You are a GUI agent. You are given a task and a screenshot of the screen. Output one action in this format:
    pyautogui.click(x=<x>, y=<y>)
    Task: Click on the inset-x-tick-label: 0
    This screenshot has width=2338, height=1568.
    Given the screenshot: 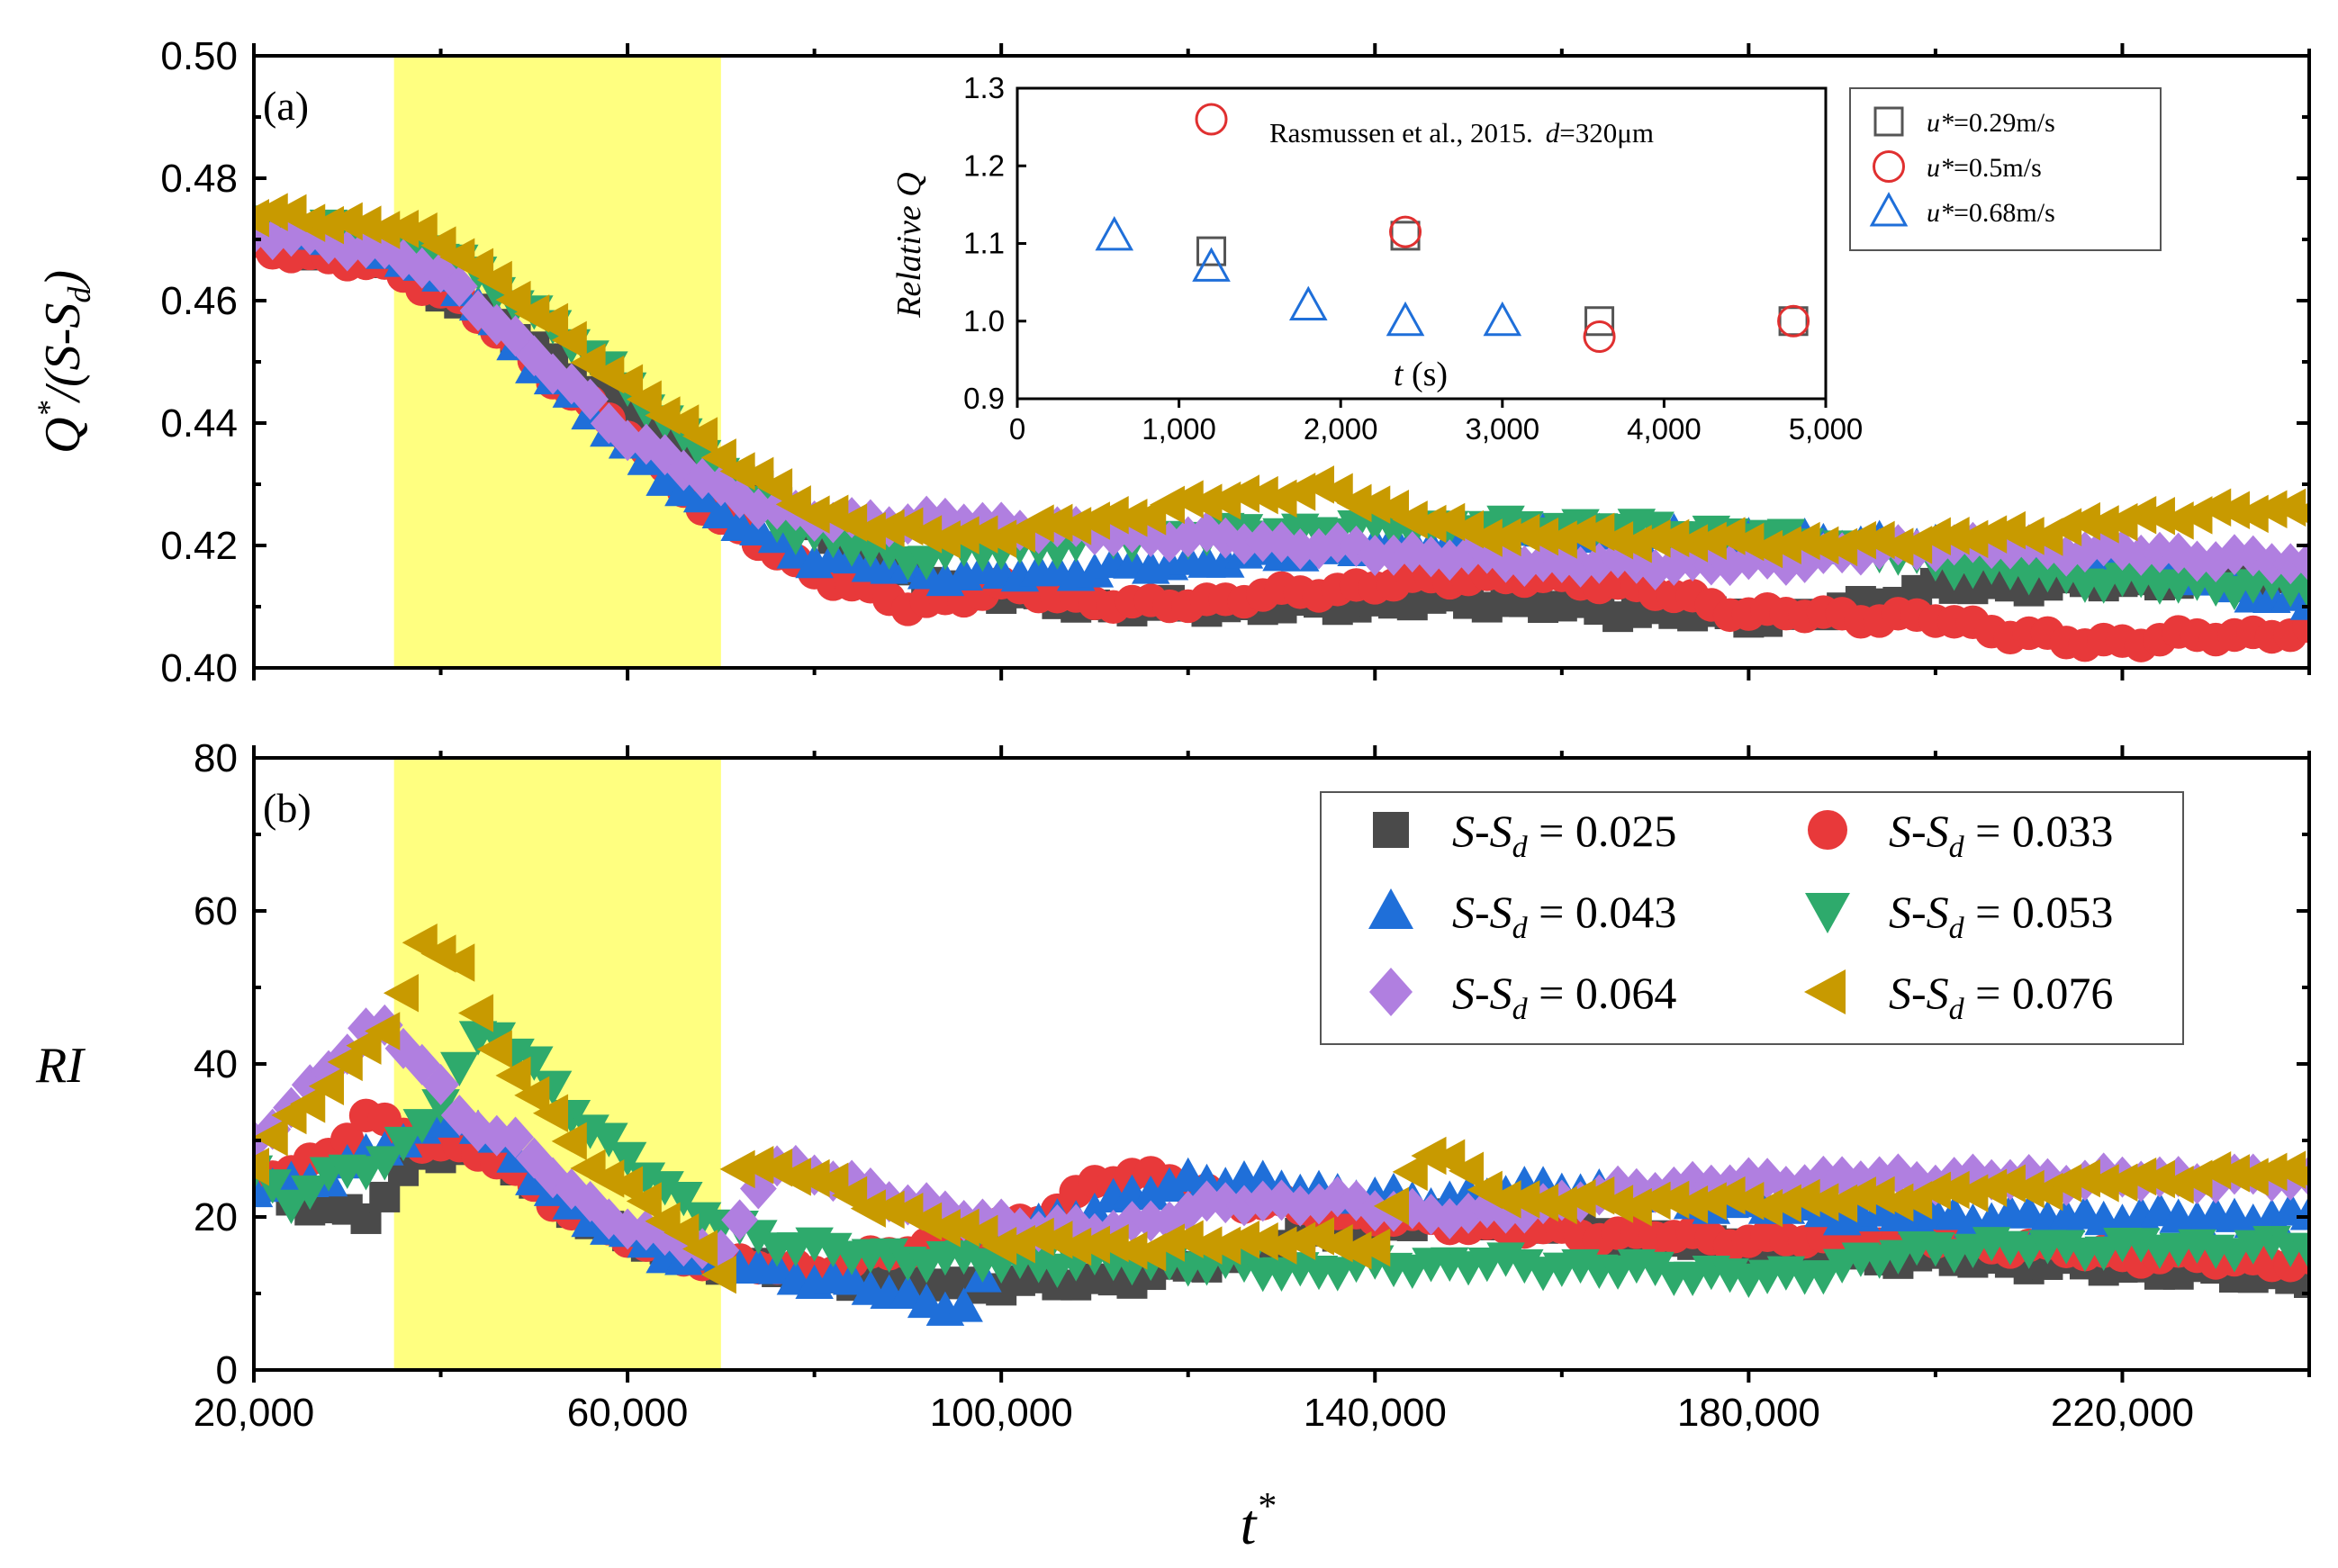 What is the action you would take?
    pyautogui.click(x=1017, y=429)
    